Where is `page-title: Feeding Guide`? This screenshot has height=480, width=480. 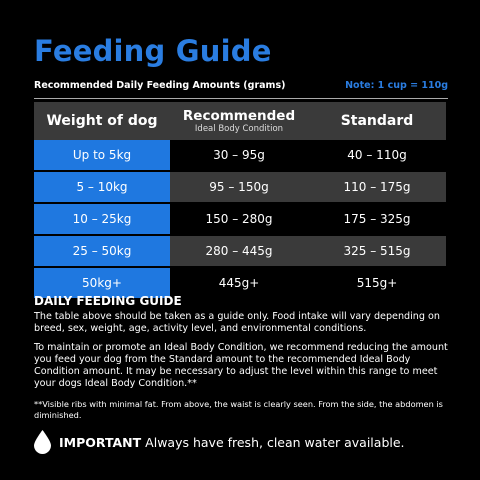 page-title: Feeding Guide is located at coordinates (153, 51).